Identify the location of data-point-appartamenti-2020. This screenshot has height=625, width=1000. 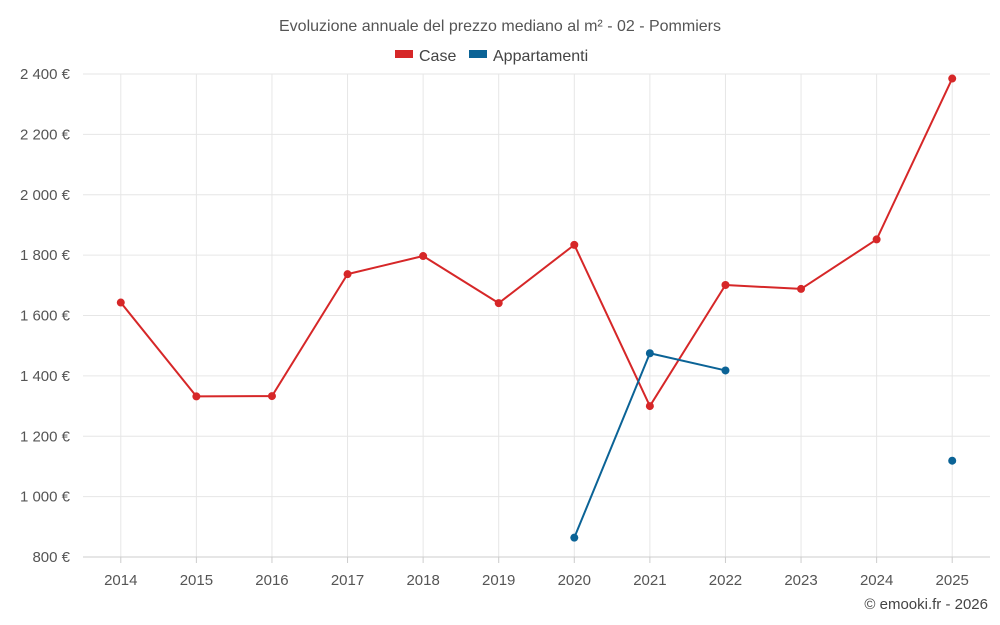
(574, 537).